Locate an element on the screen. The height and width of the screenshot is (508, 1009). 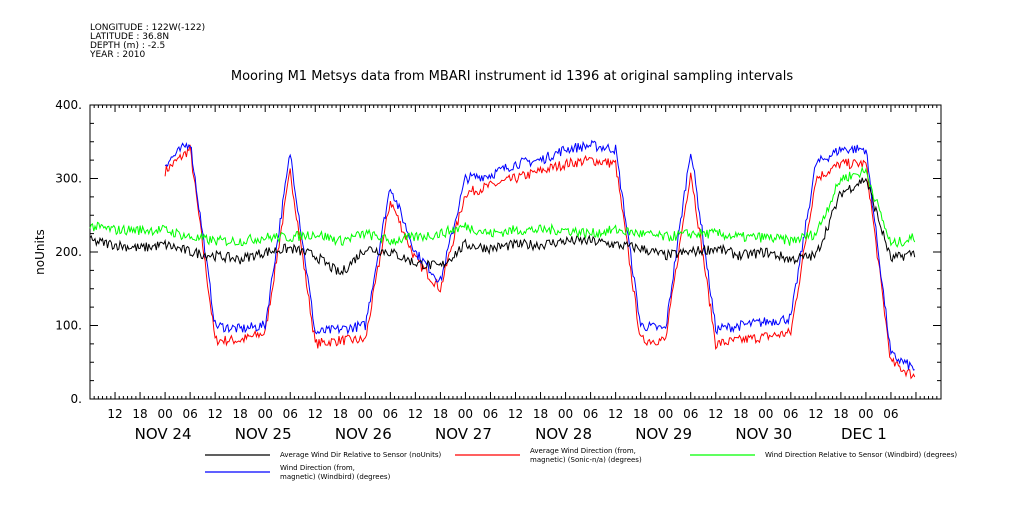
meta-line: LONGITUDE : 122W(-122) is located at coordinates (147, 28).